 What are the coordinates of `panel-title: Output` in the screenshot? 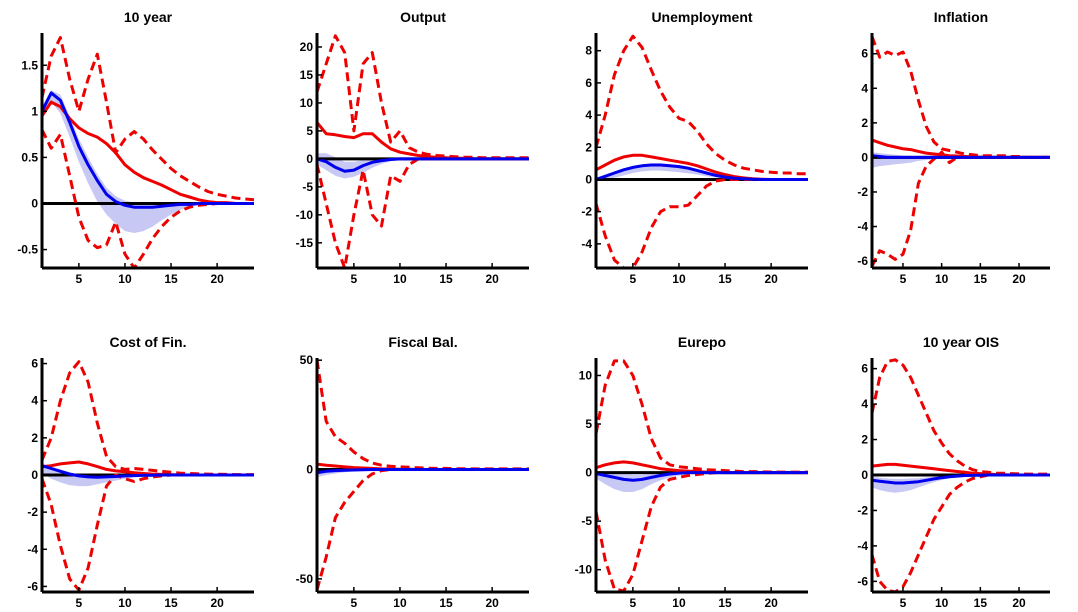 It's located at (423, 17).